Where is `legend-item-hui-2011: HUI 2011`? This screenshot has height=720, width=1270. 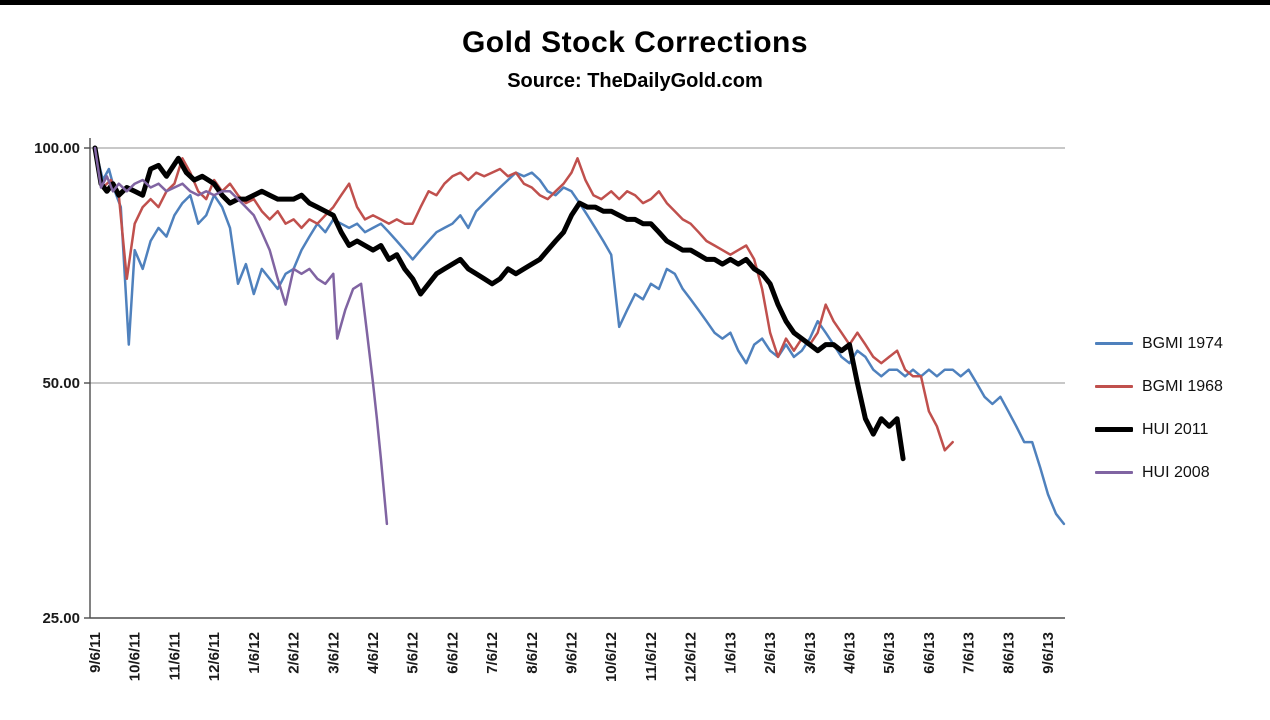 legend-item-hui-2011: HUI 2011 is located at coordinates (1182, 429).